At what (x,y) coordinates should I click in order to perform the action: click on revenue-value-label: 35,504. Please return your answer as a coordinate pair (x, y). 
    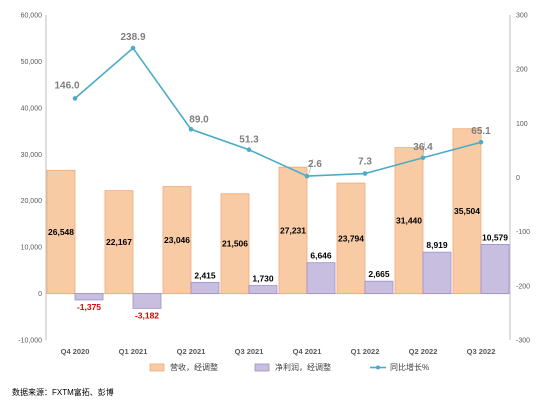
    Looking at the image, I should click on (467, 211).